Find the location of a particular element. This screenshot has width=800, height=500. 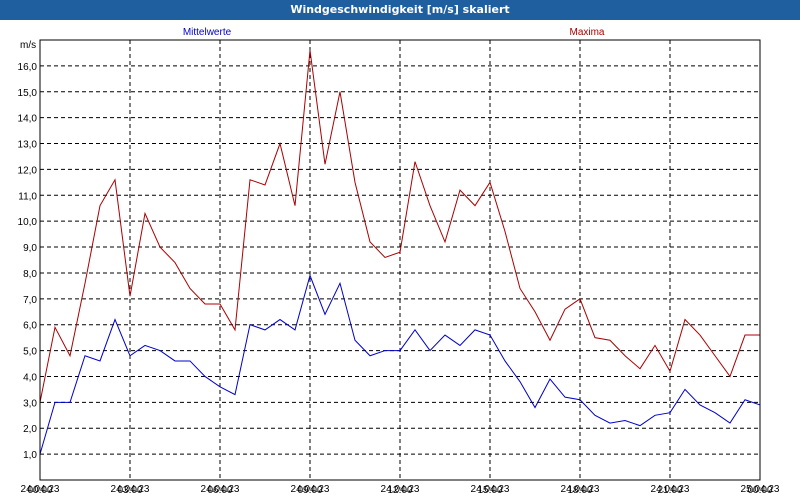

y-tick-label: 5,0 is located at coordinates (30, 352).